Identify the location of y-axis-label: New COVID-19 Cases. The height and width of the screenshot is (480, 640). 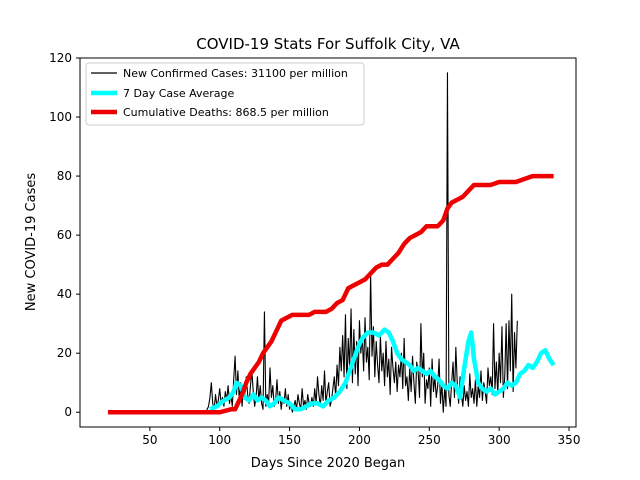
(31, 242).